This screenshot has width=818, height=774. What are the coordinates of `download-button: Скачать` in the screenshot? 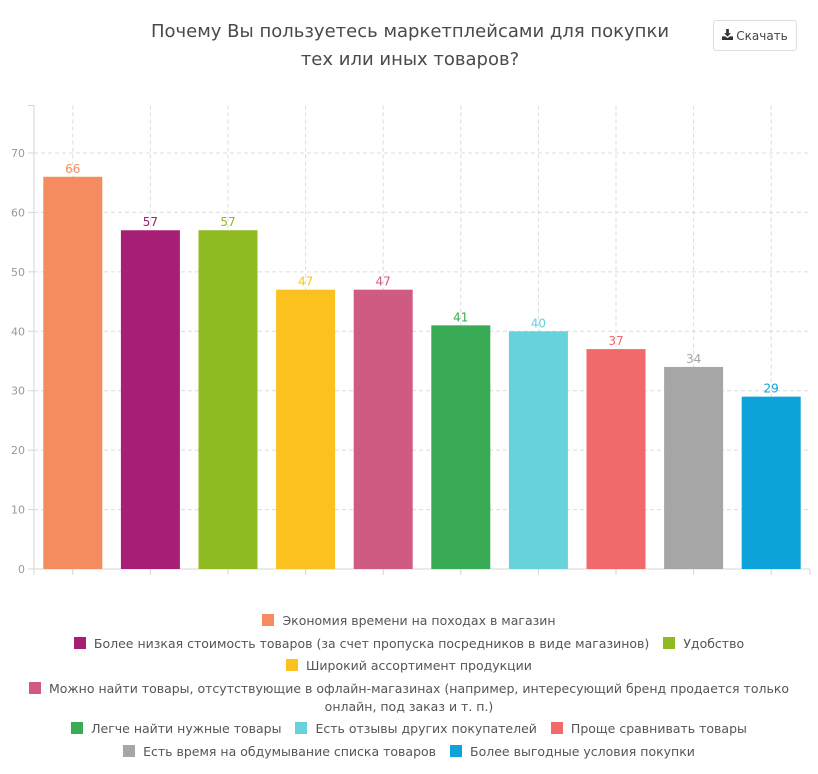 It's located at (755, 35).